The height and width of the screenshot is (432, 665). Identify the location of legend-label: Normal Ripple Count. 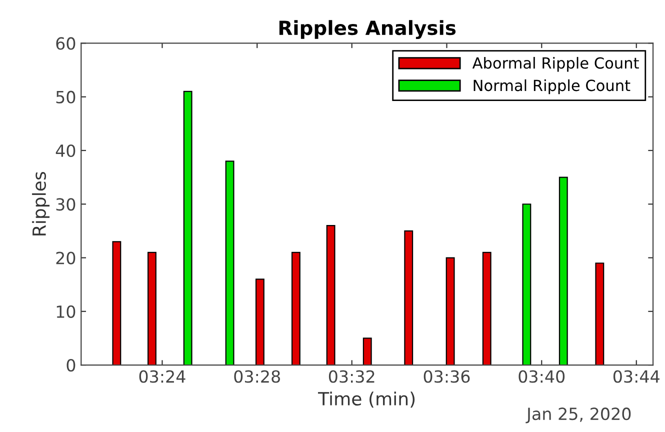
(552, 86).